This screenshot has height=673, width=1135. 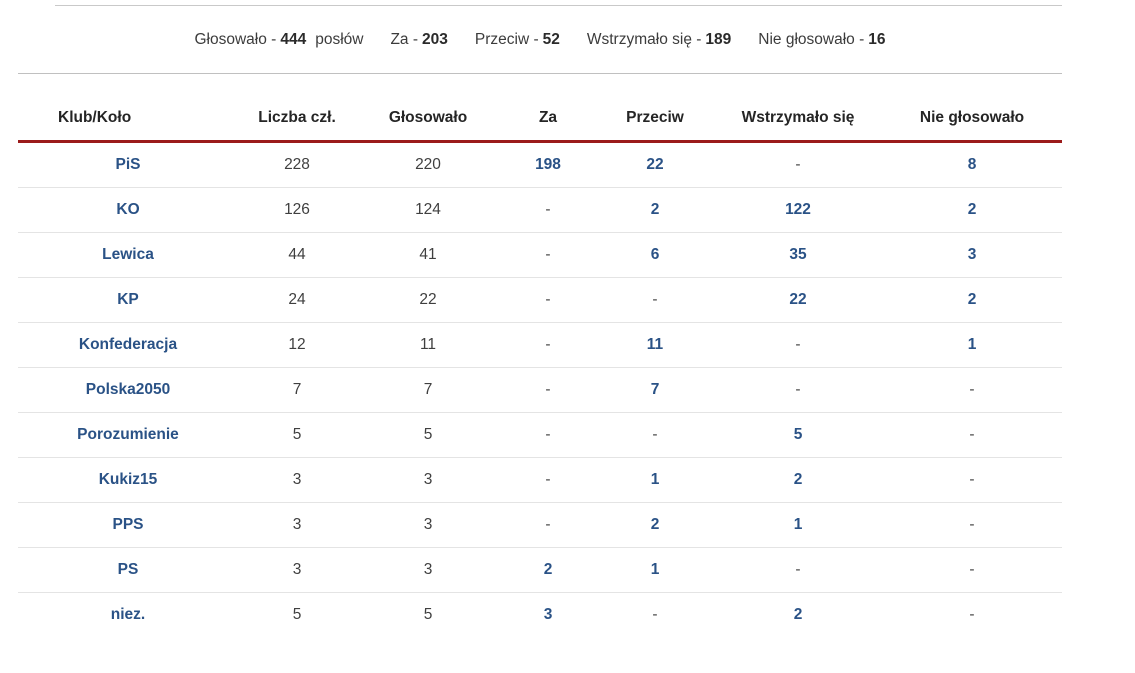 What do you see at coordinates (548, 164) in the screenshot?
I see `for-count: 198` at bounding box center [548, 164].